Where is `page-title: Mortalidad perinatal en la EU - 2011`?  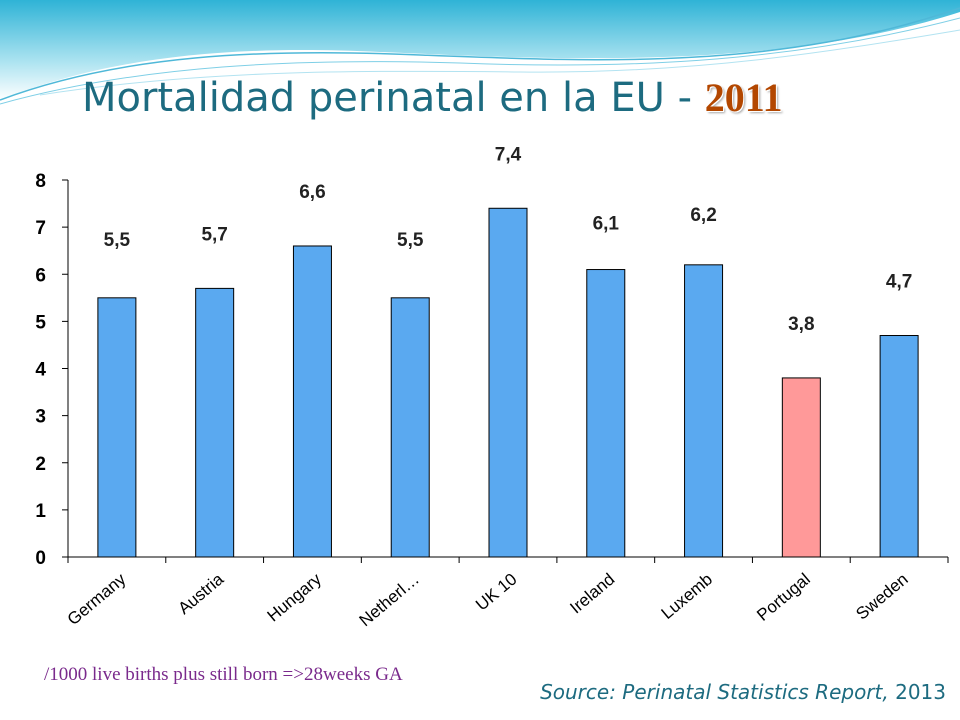
page-title: Mortalidad perinatal en la EU - 2011 is located at coordinates (432, 97).